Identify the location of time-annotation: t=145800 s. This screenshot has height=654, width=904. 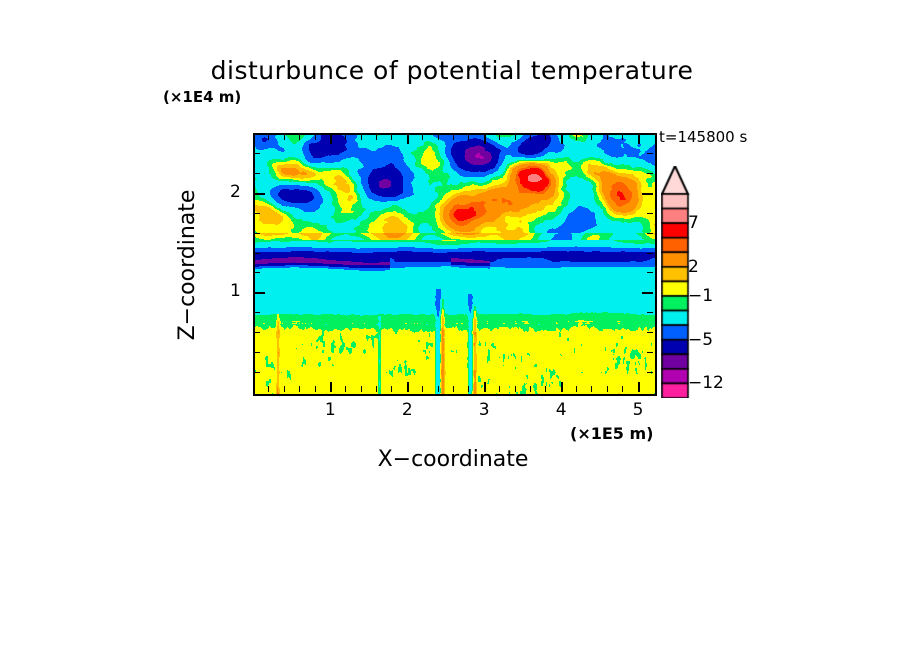
(703, 137).